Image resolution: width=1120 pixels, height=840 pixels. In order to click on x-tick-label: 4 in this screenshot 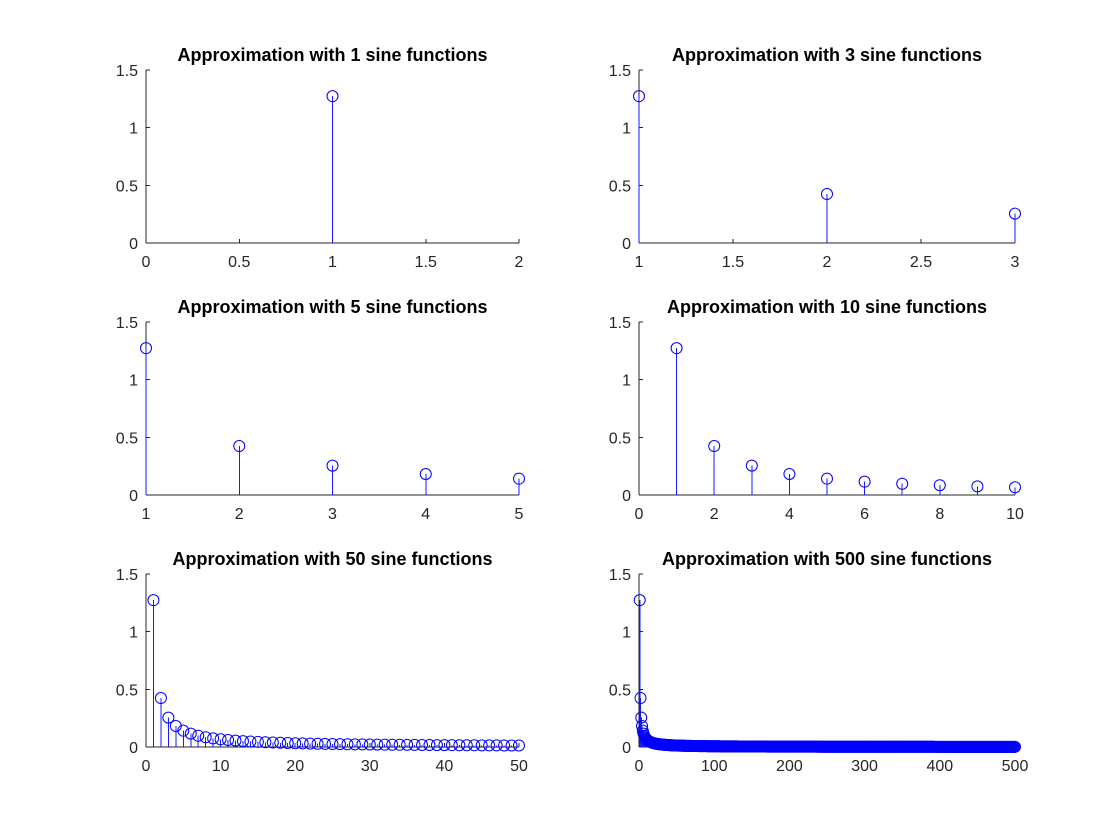, I will do `click(425, 514)`.